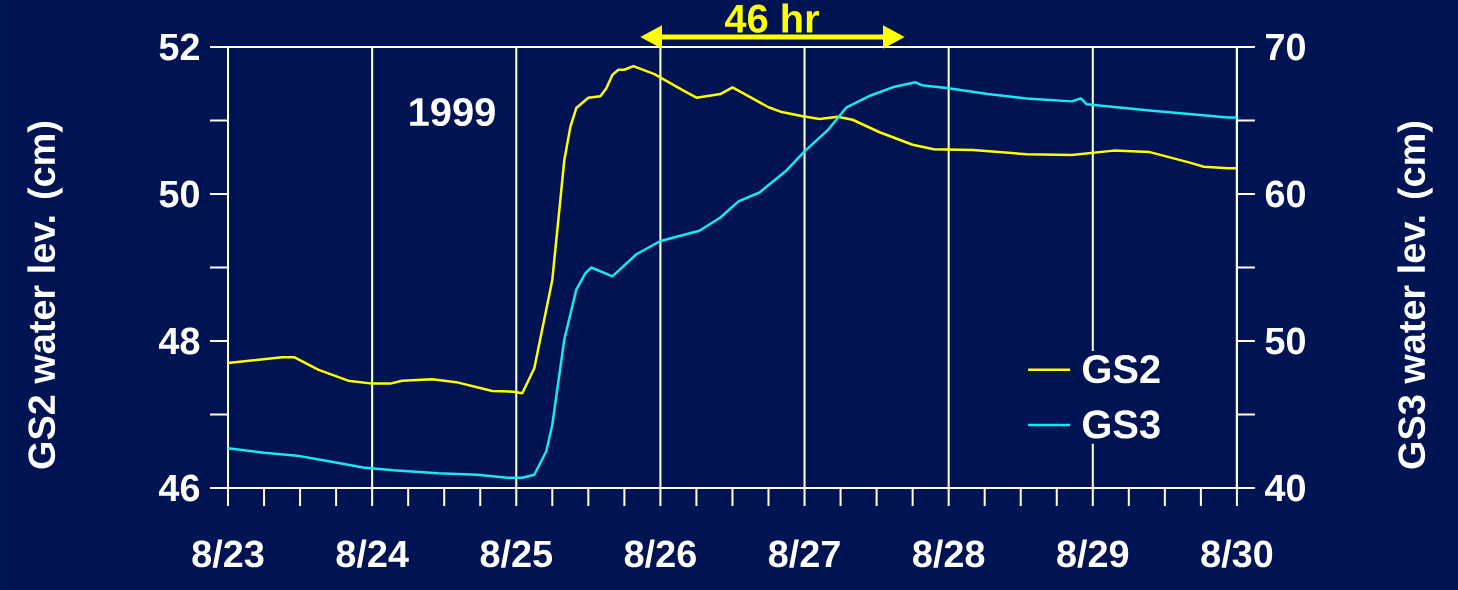 The image size is (1458, 590). I want to click on annotation: 1999, so click(452, 112).